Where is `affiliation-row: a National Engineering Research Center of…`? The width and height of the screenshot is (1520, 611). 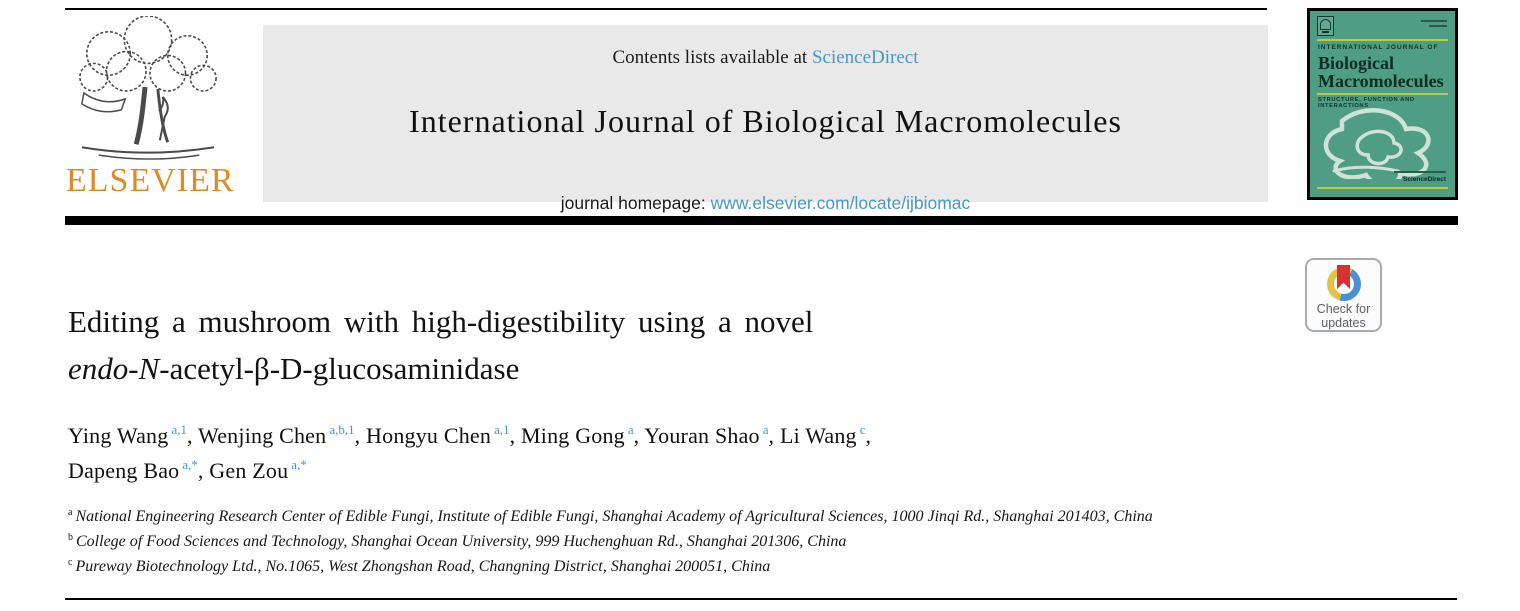
affiliation-row: a National Engineering Research Center of… is located at coordinates (708, 517).